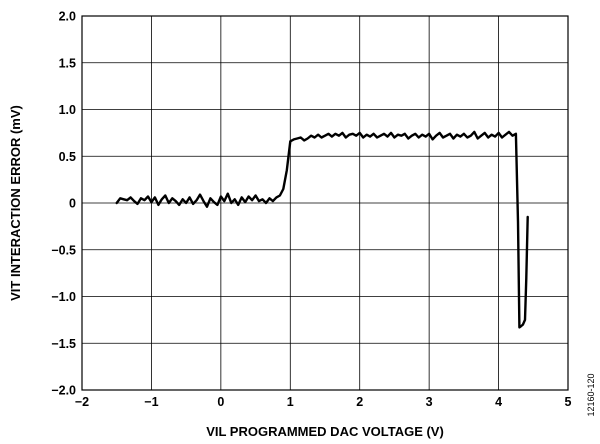 Image resolution: width=600 pixels, height=444 pixels. What do you see at coordinates (67, 17) in the screenshot?
I see `y-tick-label: 2.0` at bounding box center [67, 17].